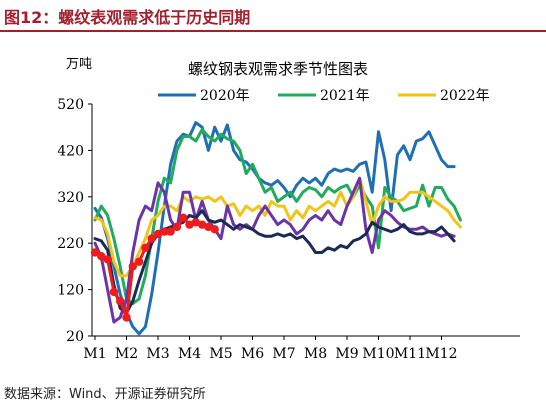  I want to click on x-tick-label: M12, so click(441, 354).